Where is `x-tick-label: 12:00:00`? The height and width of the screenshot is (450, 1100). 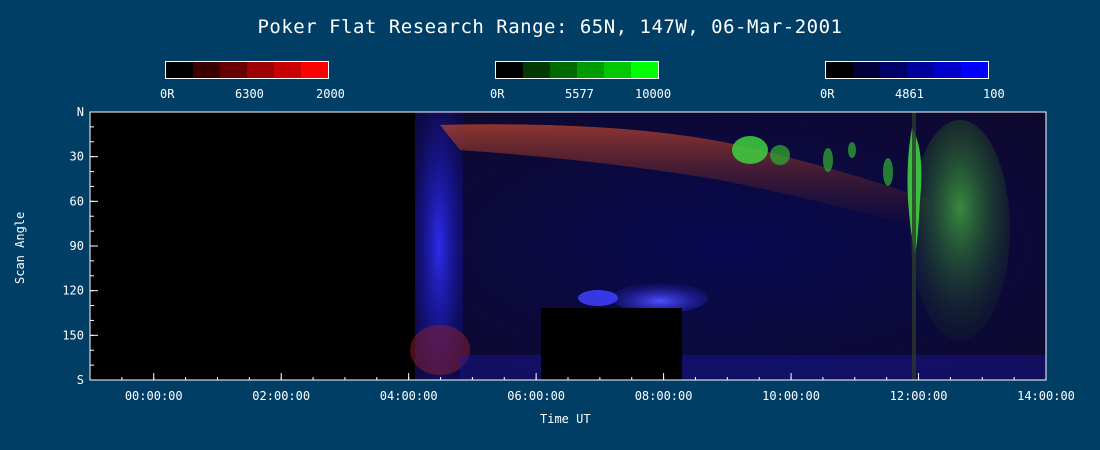 x-tick-label: 12:00:00 is located at coordinates (919, 396).